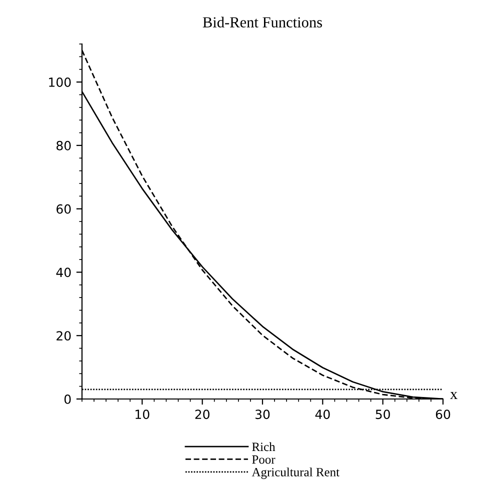 The height and width of the screenshot is (501, 504). Describe the element at coordinates (263, 415) in the screenshot. I see `x-tick-label: 30` at that location.